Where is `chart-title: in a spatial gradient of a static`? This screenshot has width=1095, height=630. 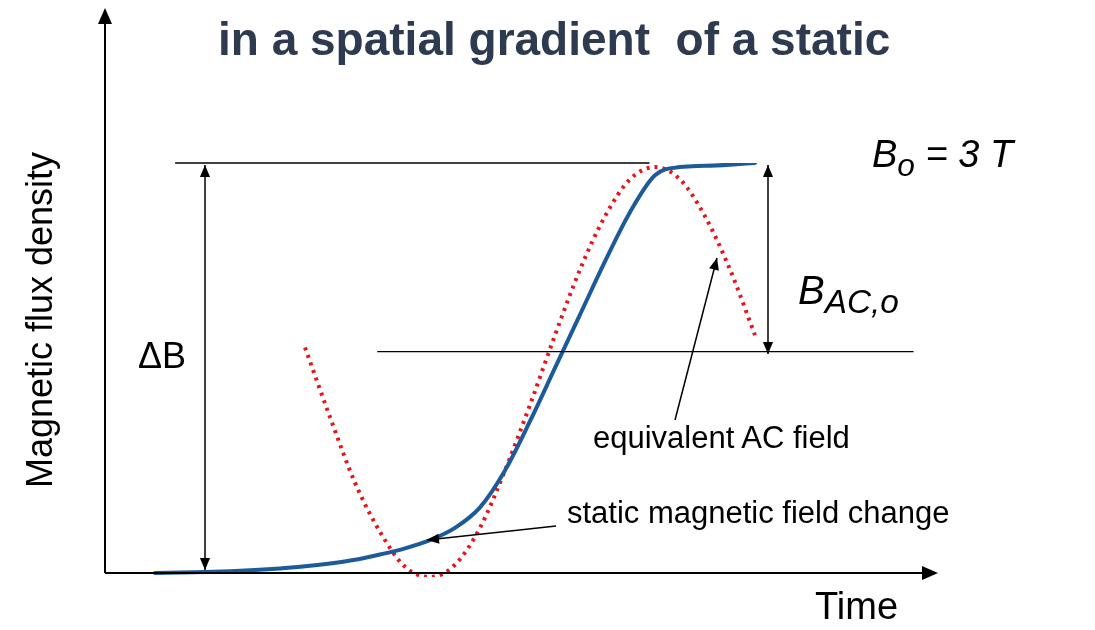
chart-title: in a spatial gradient of a static is located at coordinates (554, 39).